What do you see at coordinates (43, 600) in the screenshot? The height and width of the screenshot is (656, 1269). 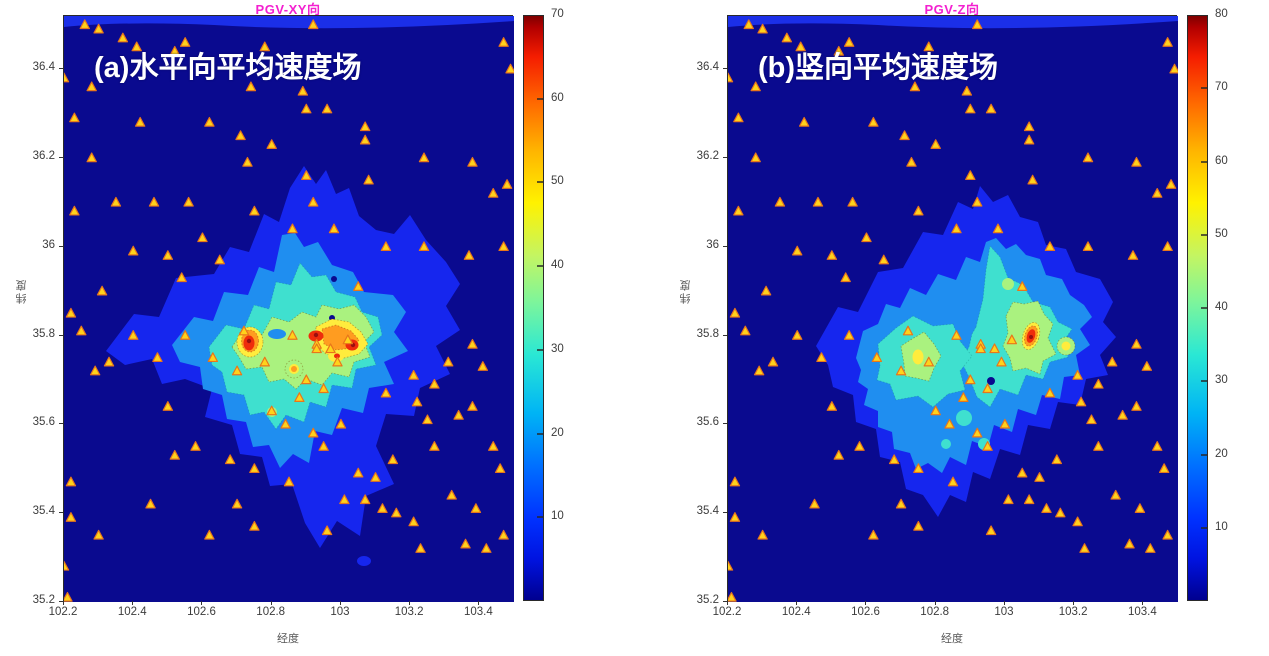 I see `y-tick-label: 35.2` at bounding box center [43, 600].